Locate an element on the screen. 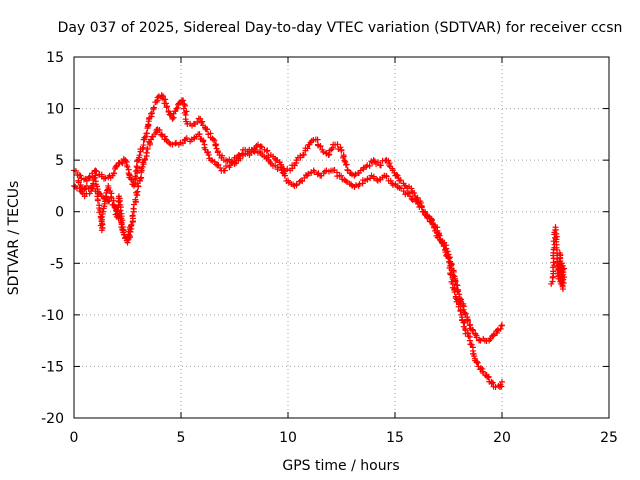 Image resolution: width=640 pixels, height=480 pixels. series-late-segment is located at coordinates (558, 258).